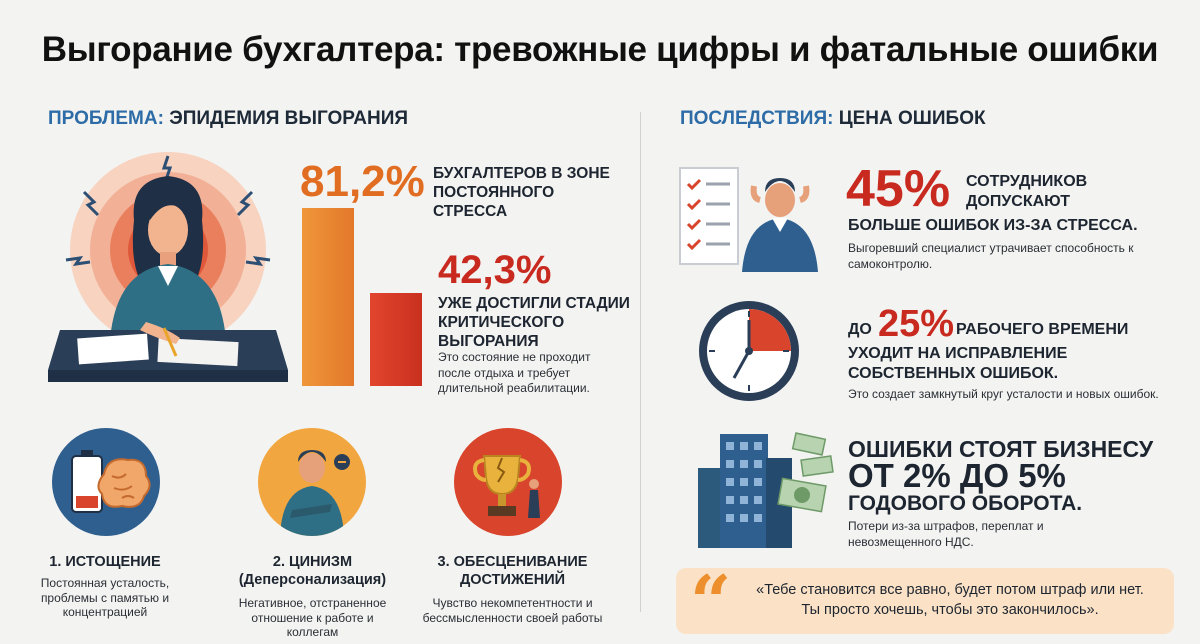 Image resolution: width=1200 pixels, height=644 pixels. What do you see at coordinates (640, 362) in the screenshot?
I see `section-divider` at bounding box center [640, 362].